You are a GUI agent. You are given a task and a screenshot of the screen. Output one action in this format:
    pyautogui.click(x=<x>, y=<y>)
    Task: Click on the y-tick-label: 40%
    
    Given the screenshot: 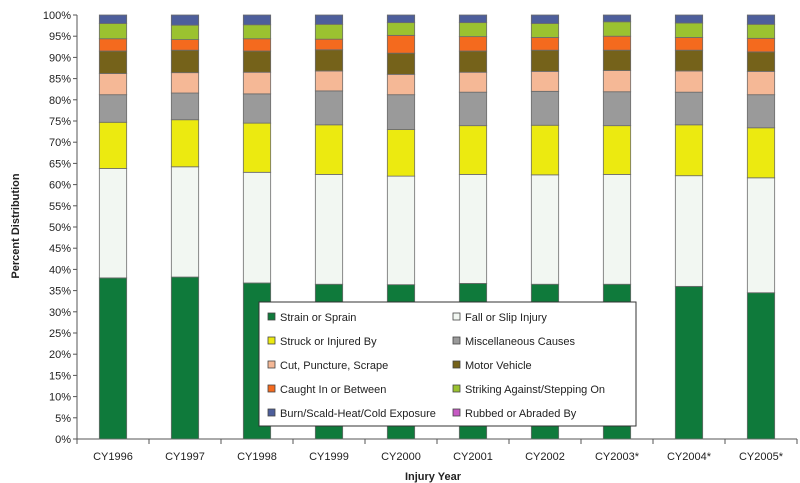 What is the action you would take?
    pyautogui.click(x=60, y=270)
    